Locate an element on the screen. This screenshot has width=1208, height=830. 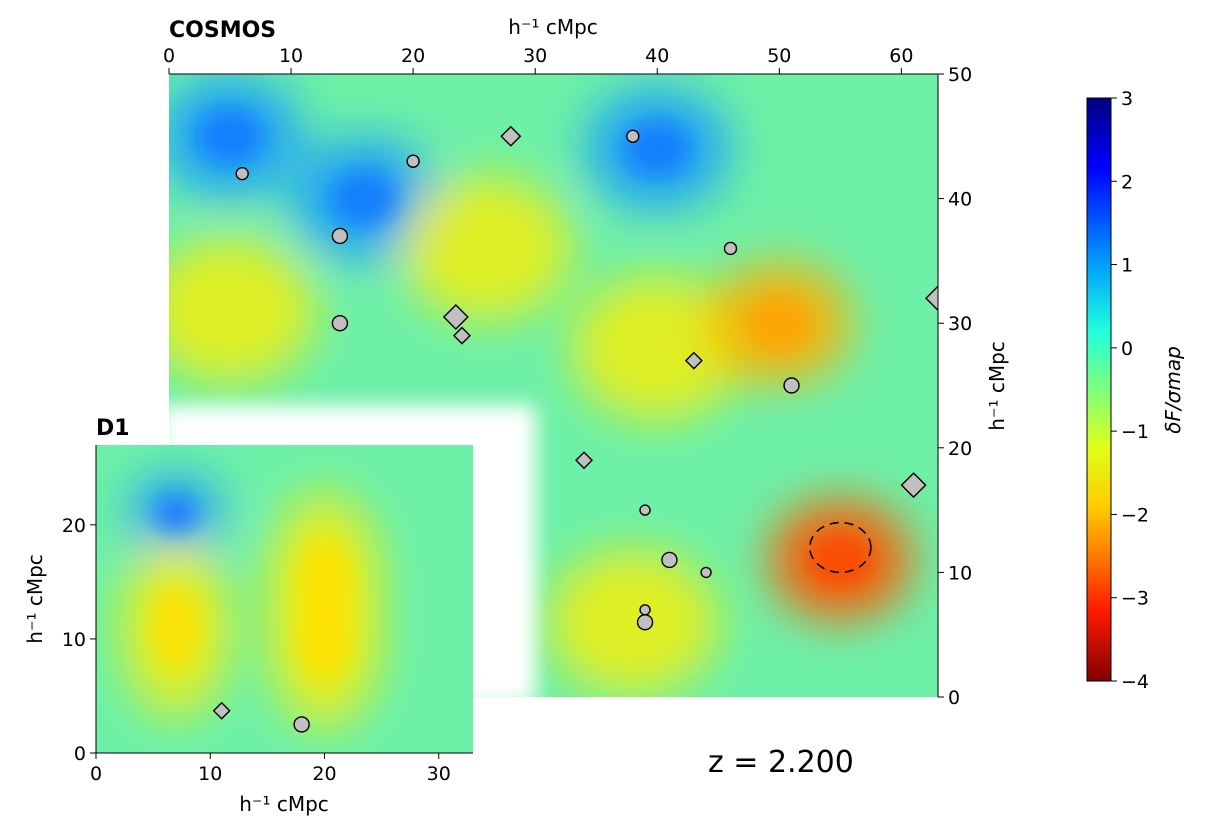
cosmos-title: COSMOS is located at coordinates (222, 30).